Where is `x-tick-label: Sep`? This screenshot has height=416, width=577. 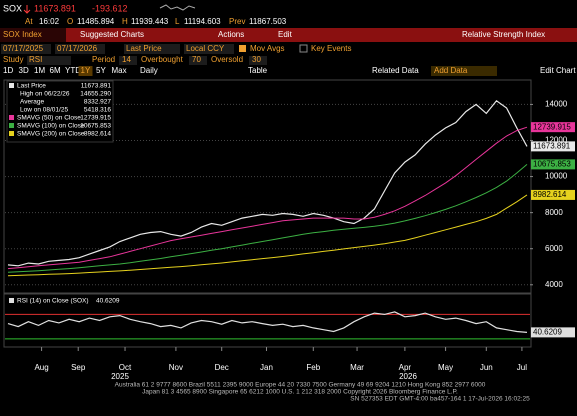
x-tick-label: Sep is located at coordinates (78, 367).